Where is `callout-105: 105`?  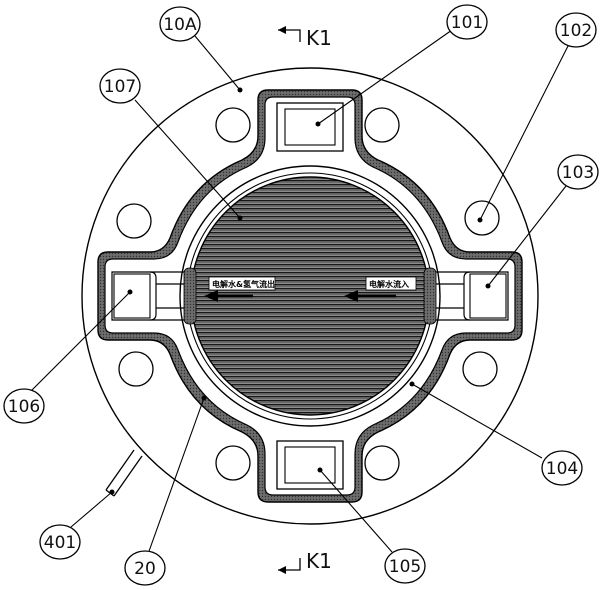 callout-105: 105 is located at coordinates (405, 566).